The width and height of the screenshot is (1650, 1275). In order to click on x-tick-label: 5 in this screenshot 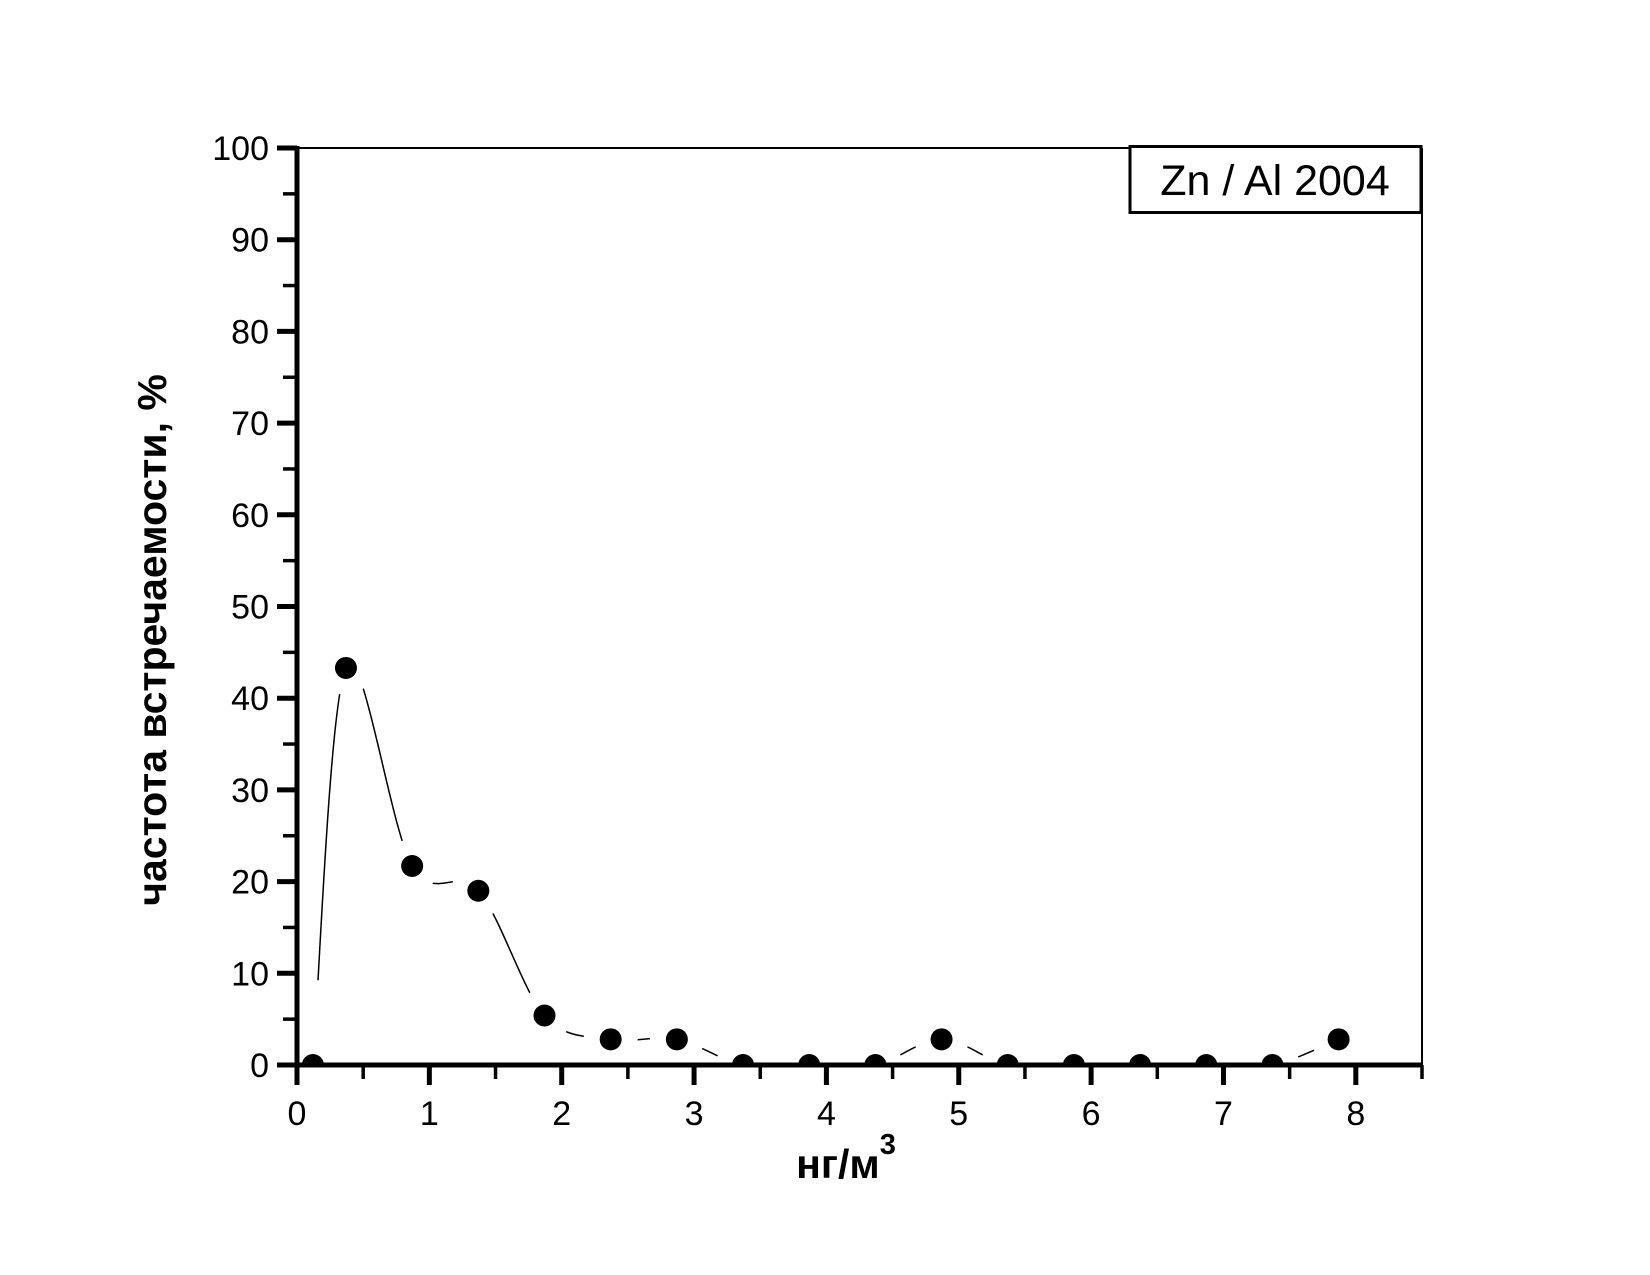, I will do `click(958, 1114)`.